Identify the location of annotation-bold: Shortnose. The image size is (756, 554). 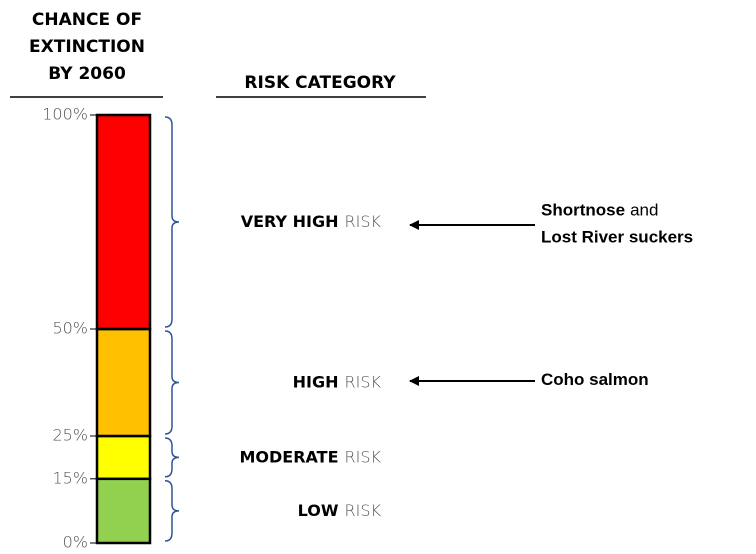
(583, 210).